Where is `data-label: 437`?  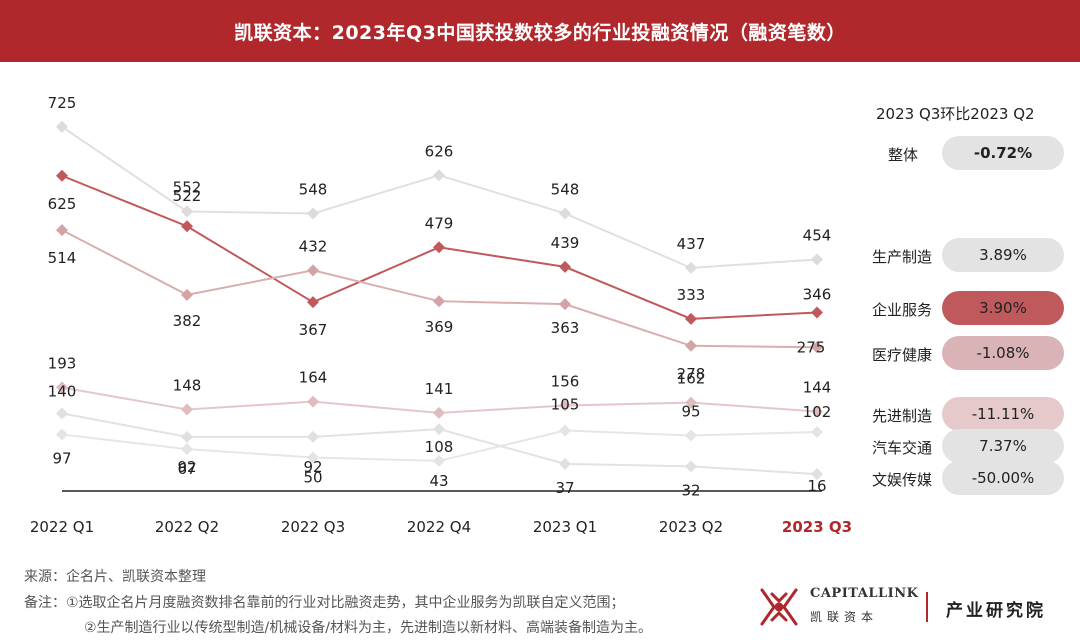 data-label: 437 is located at coordinates (691, 244).